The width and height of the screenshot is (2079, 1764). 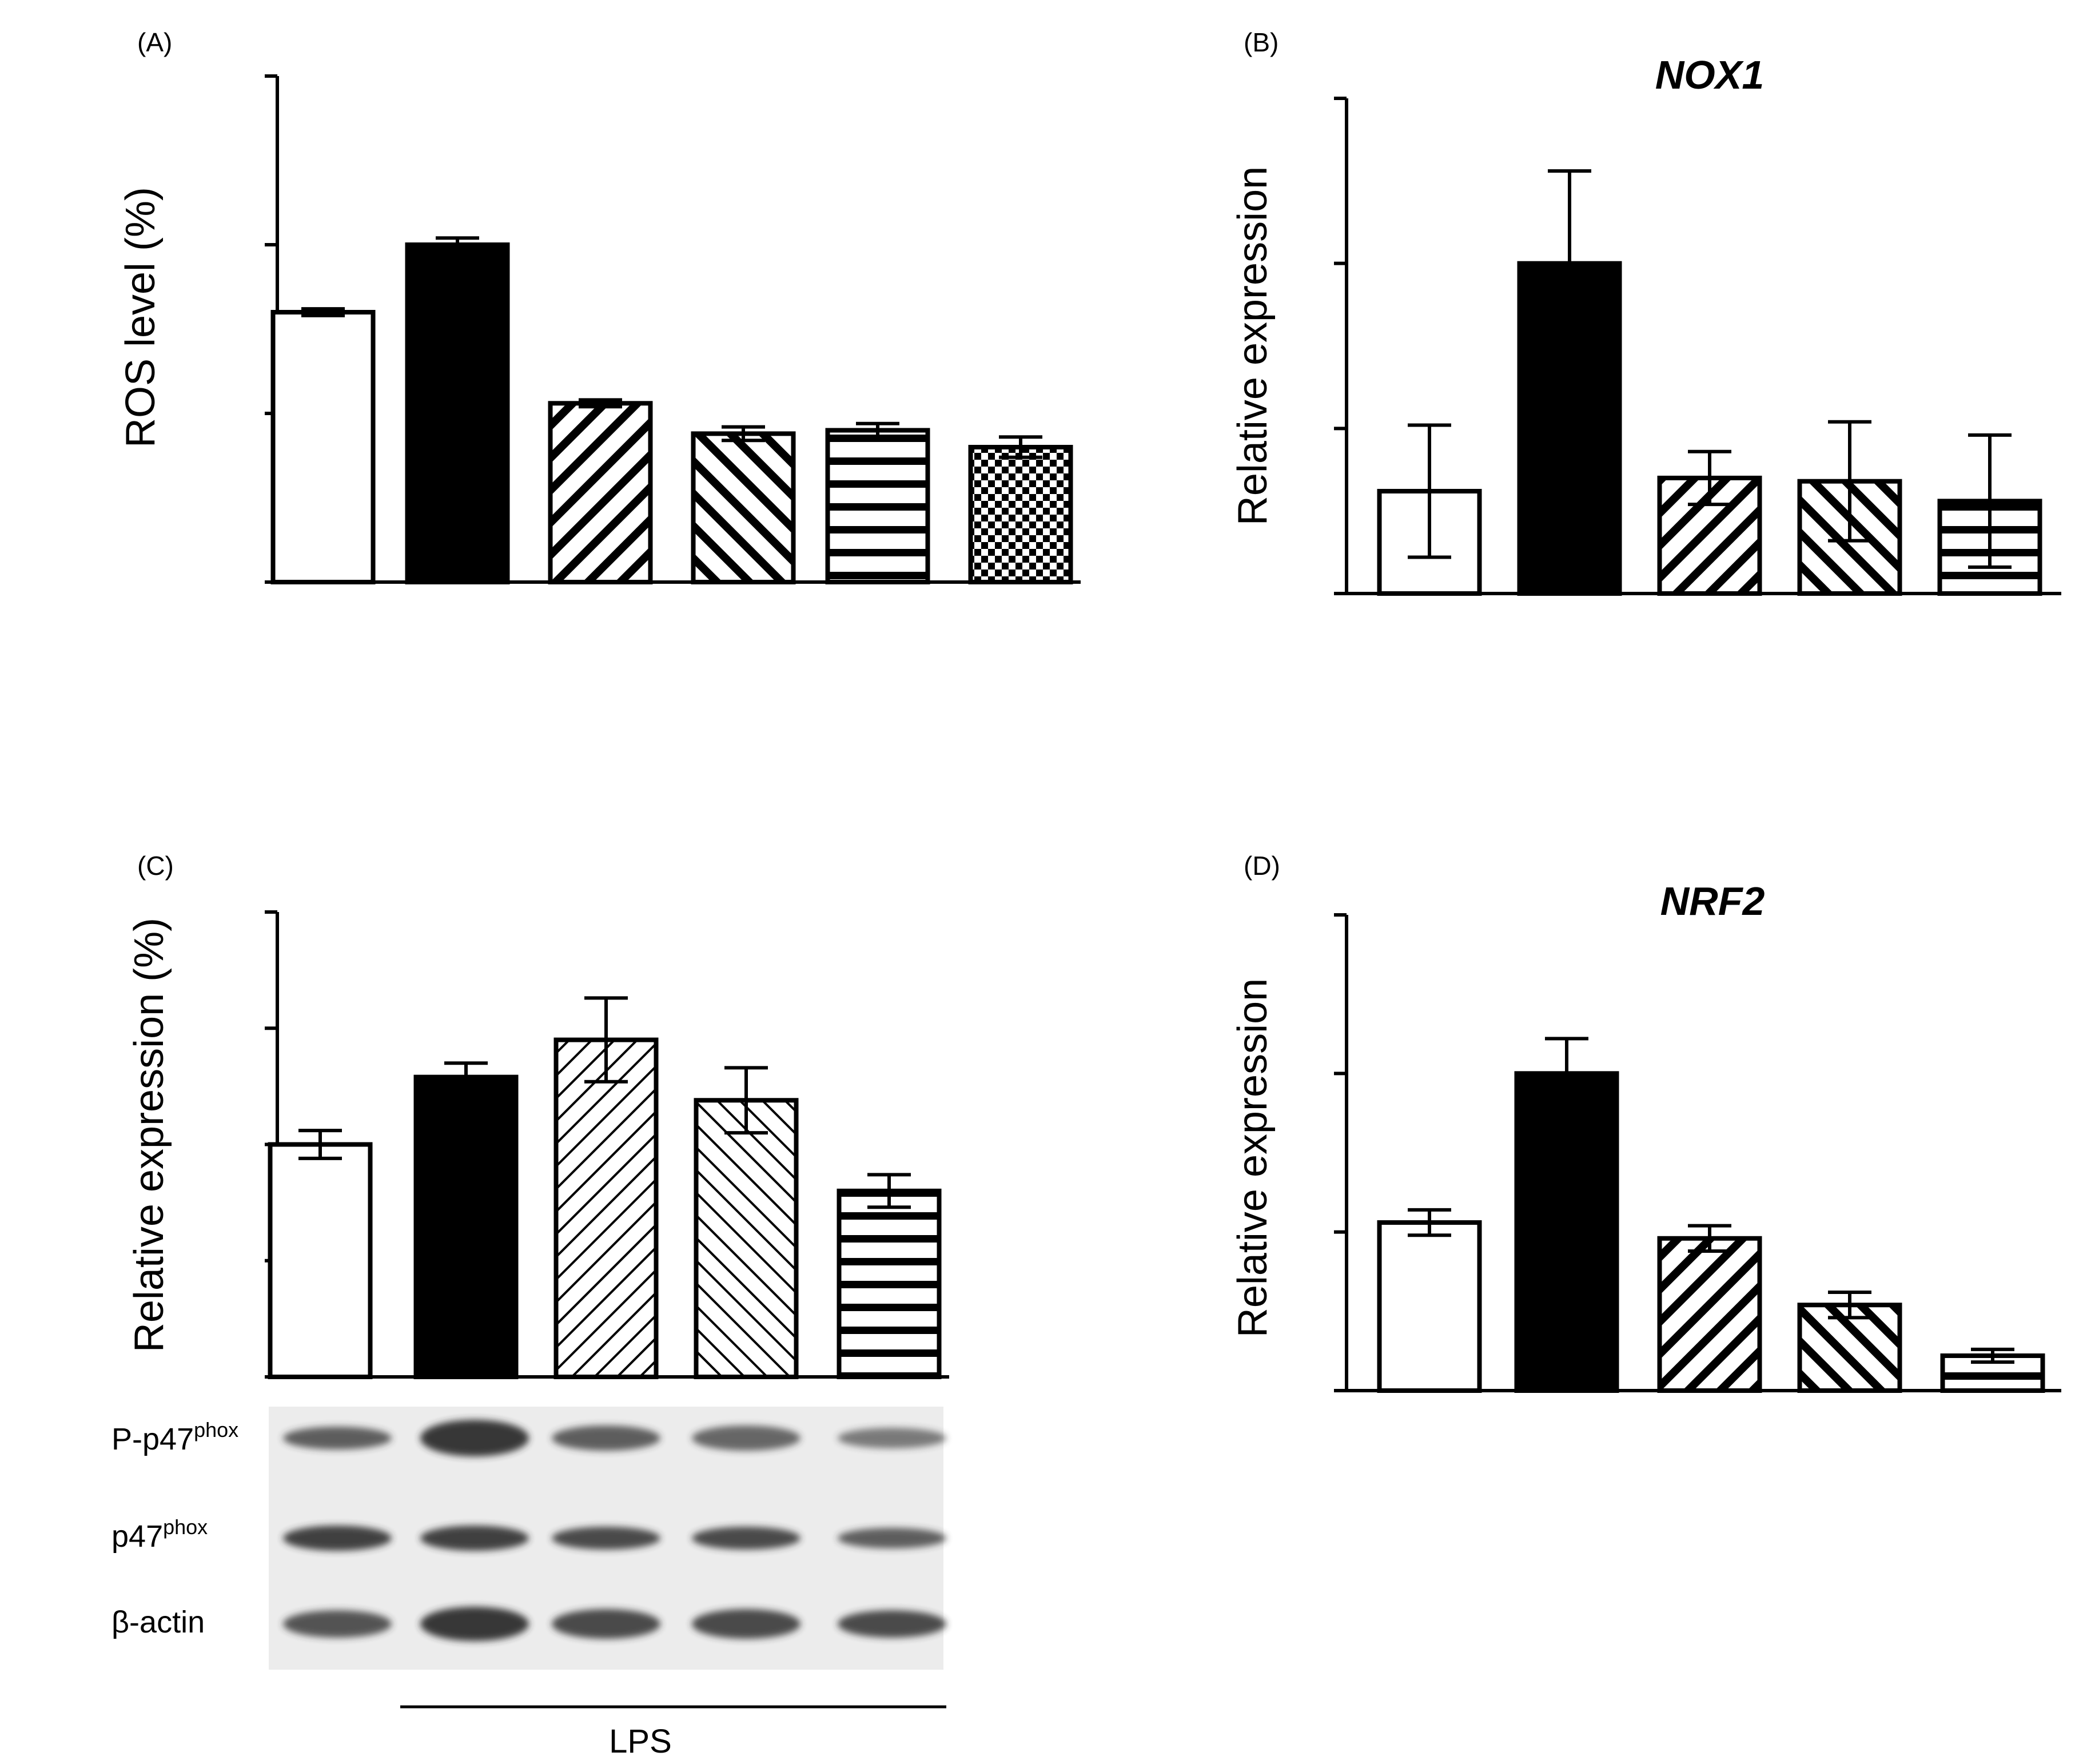 I want to click on panel-d-y-axis-label: Relative expression, so click(x=1253, y=1157).